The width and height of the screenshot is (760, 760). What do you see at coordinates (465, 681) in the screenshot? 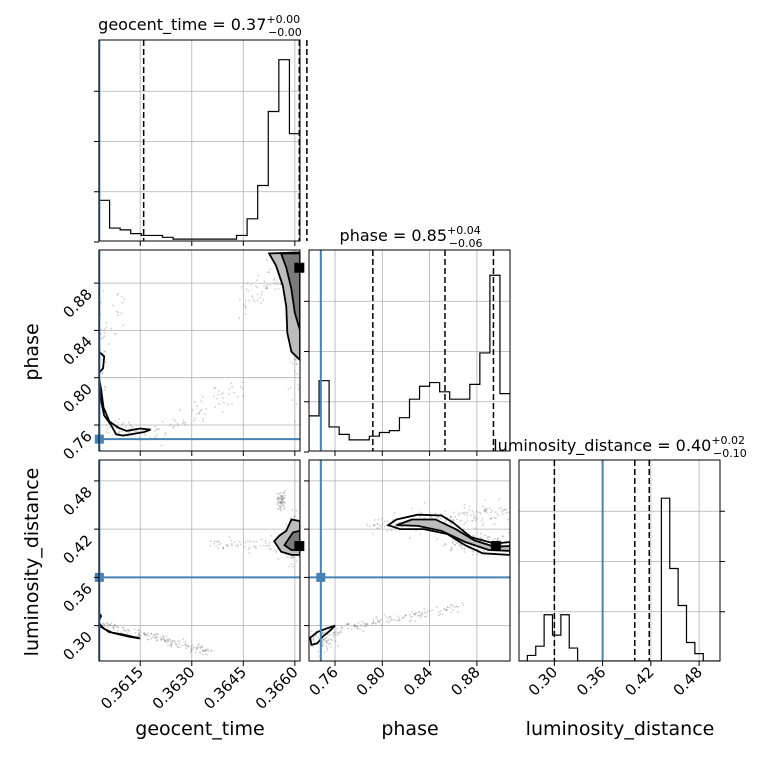
I see `x-tick-label: 0.88` at bounding box center [465, 681].